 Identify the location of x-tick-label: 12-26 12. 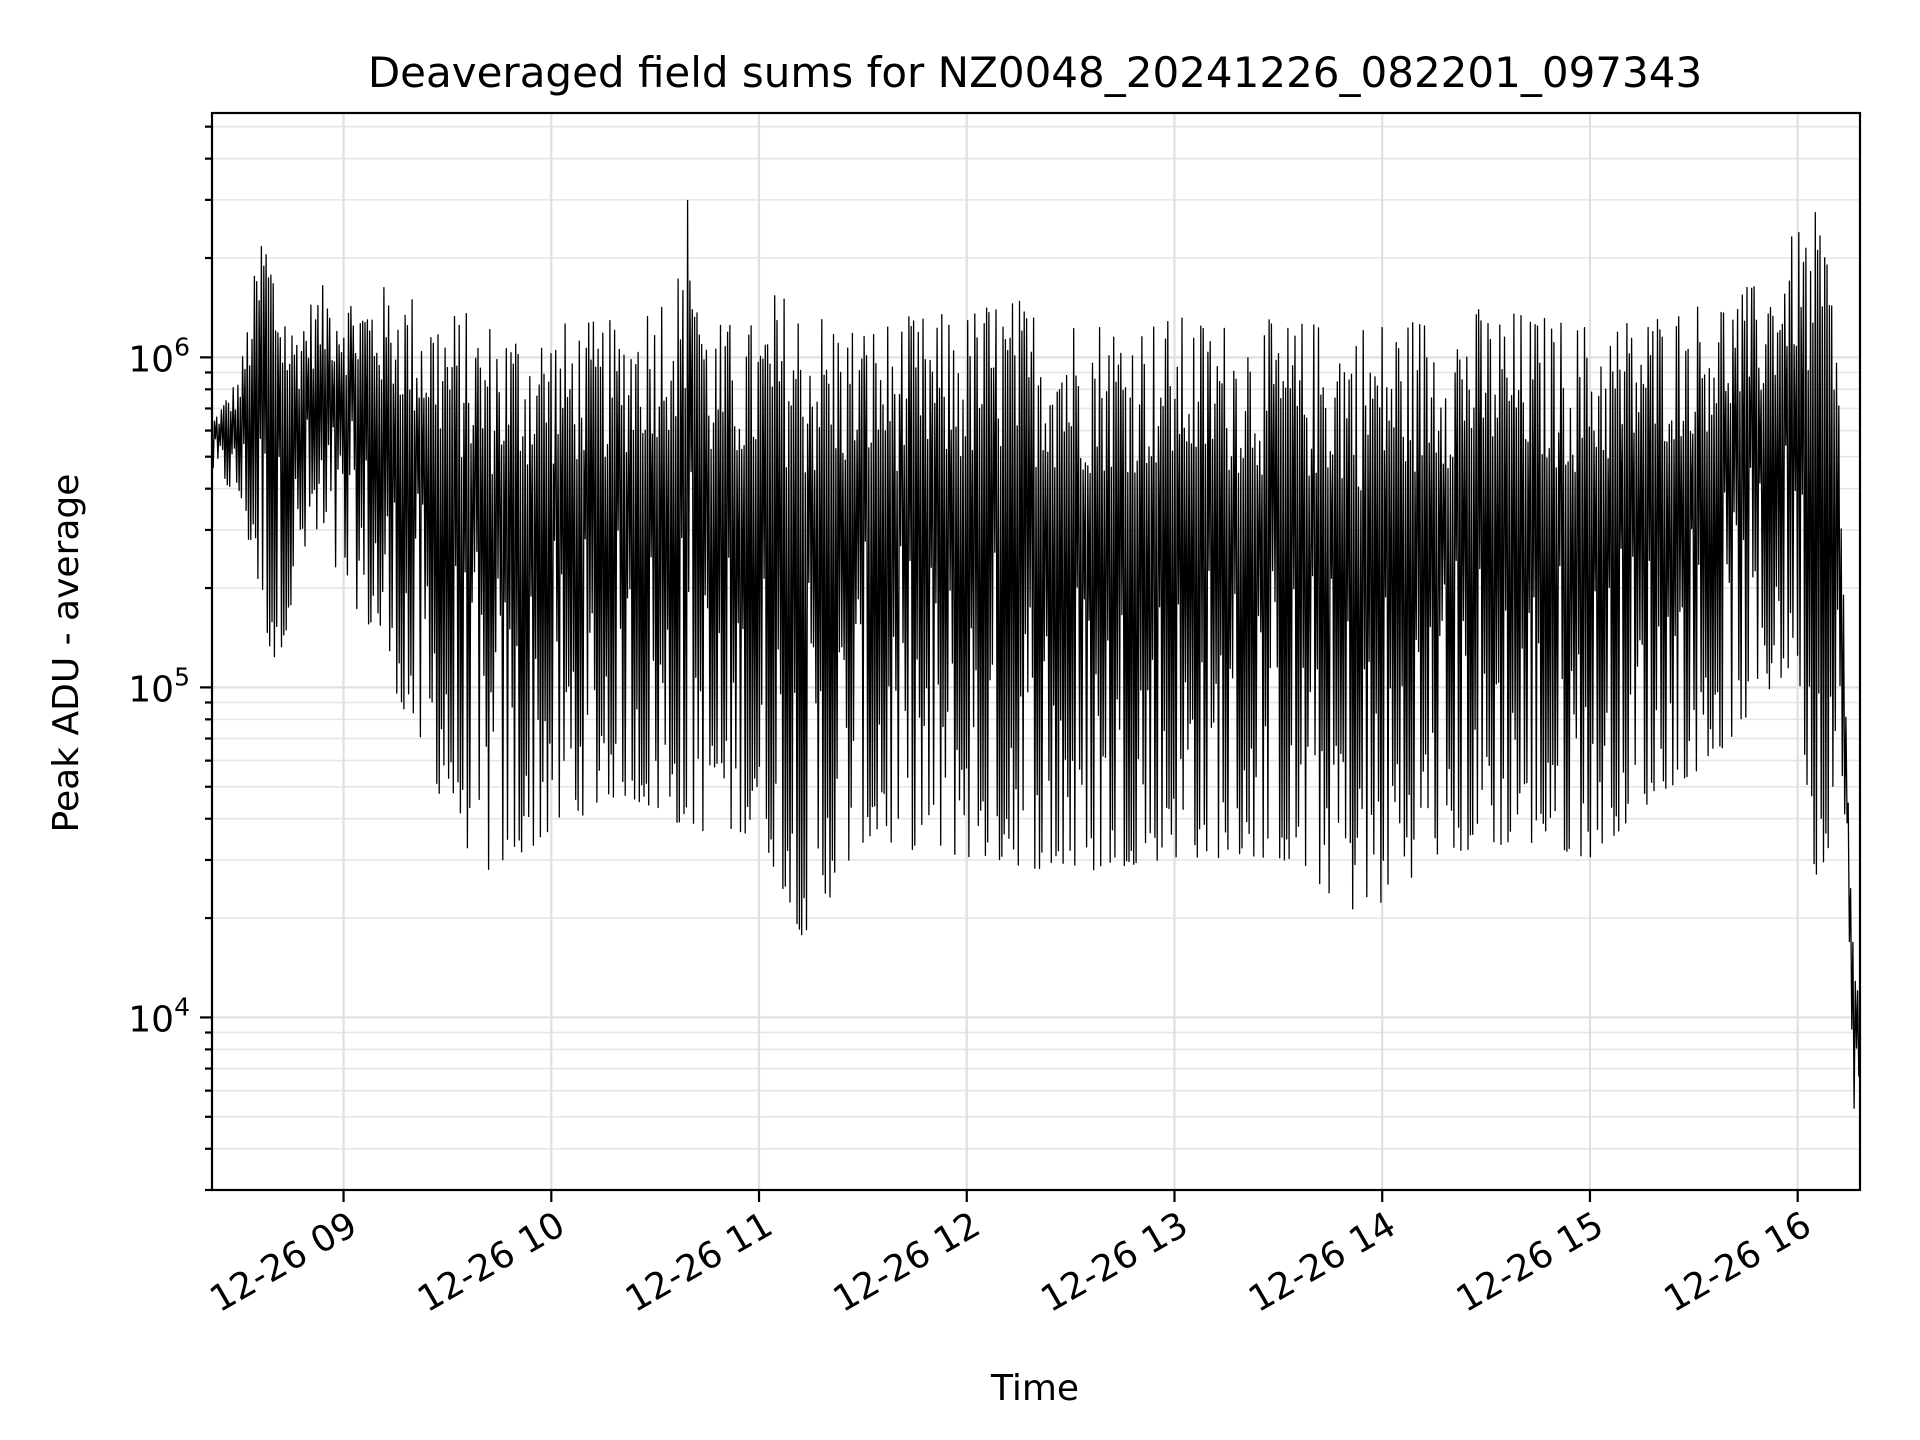
(907, 1262).